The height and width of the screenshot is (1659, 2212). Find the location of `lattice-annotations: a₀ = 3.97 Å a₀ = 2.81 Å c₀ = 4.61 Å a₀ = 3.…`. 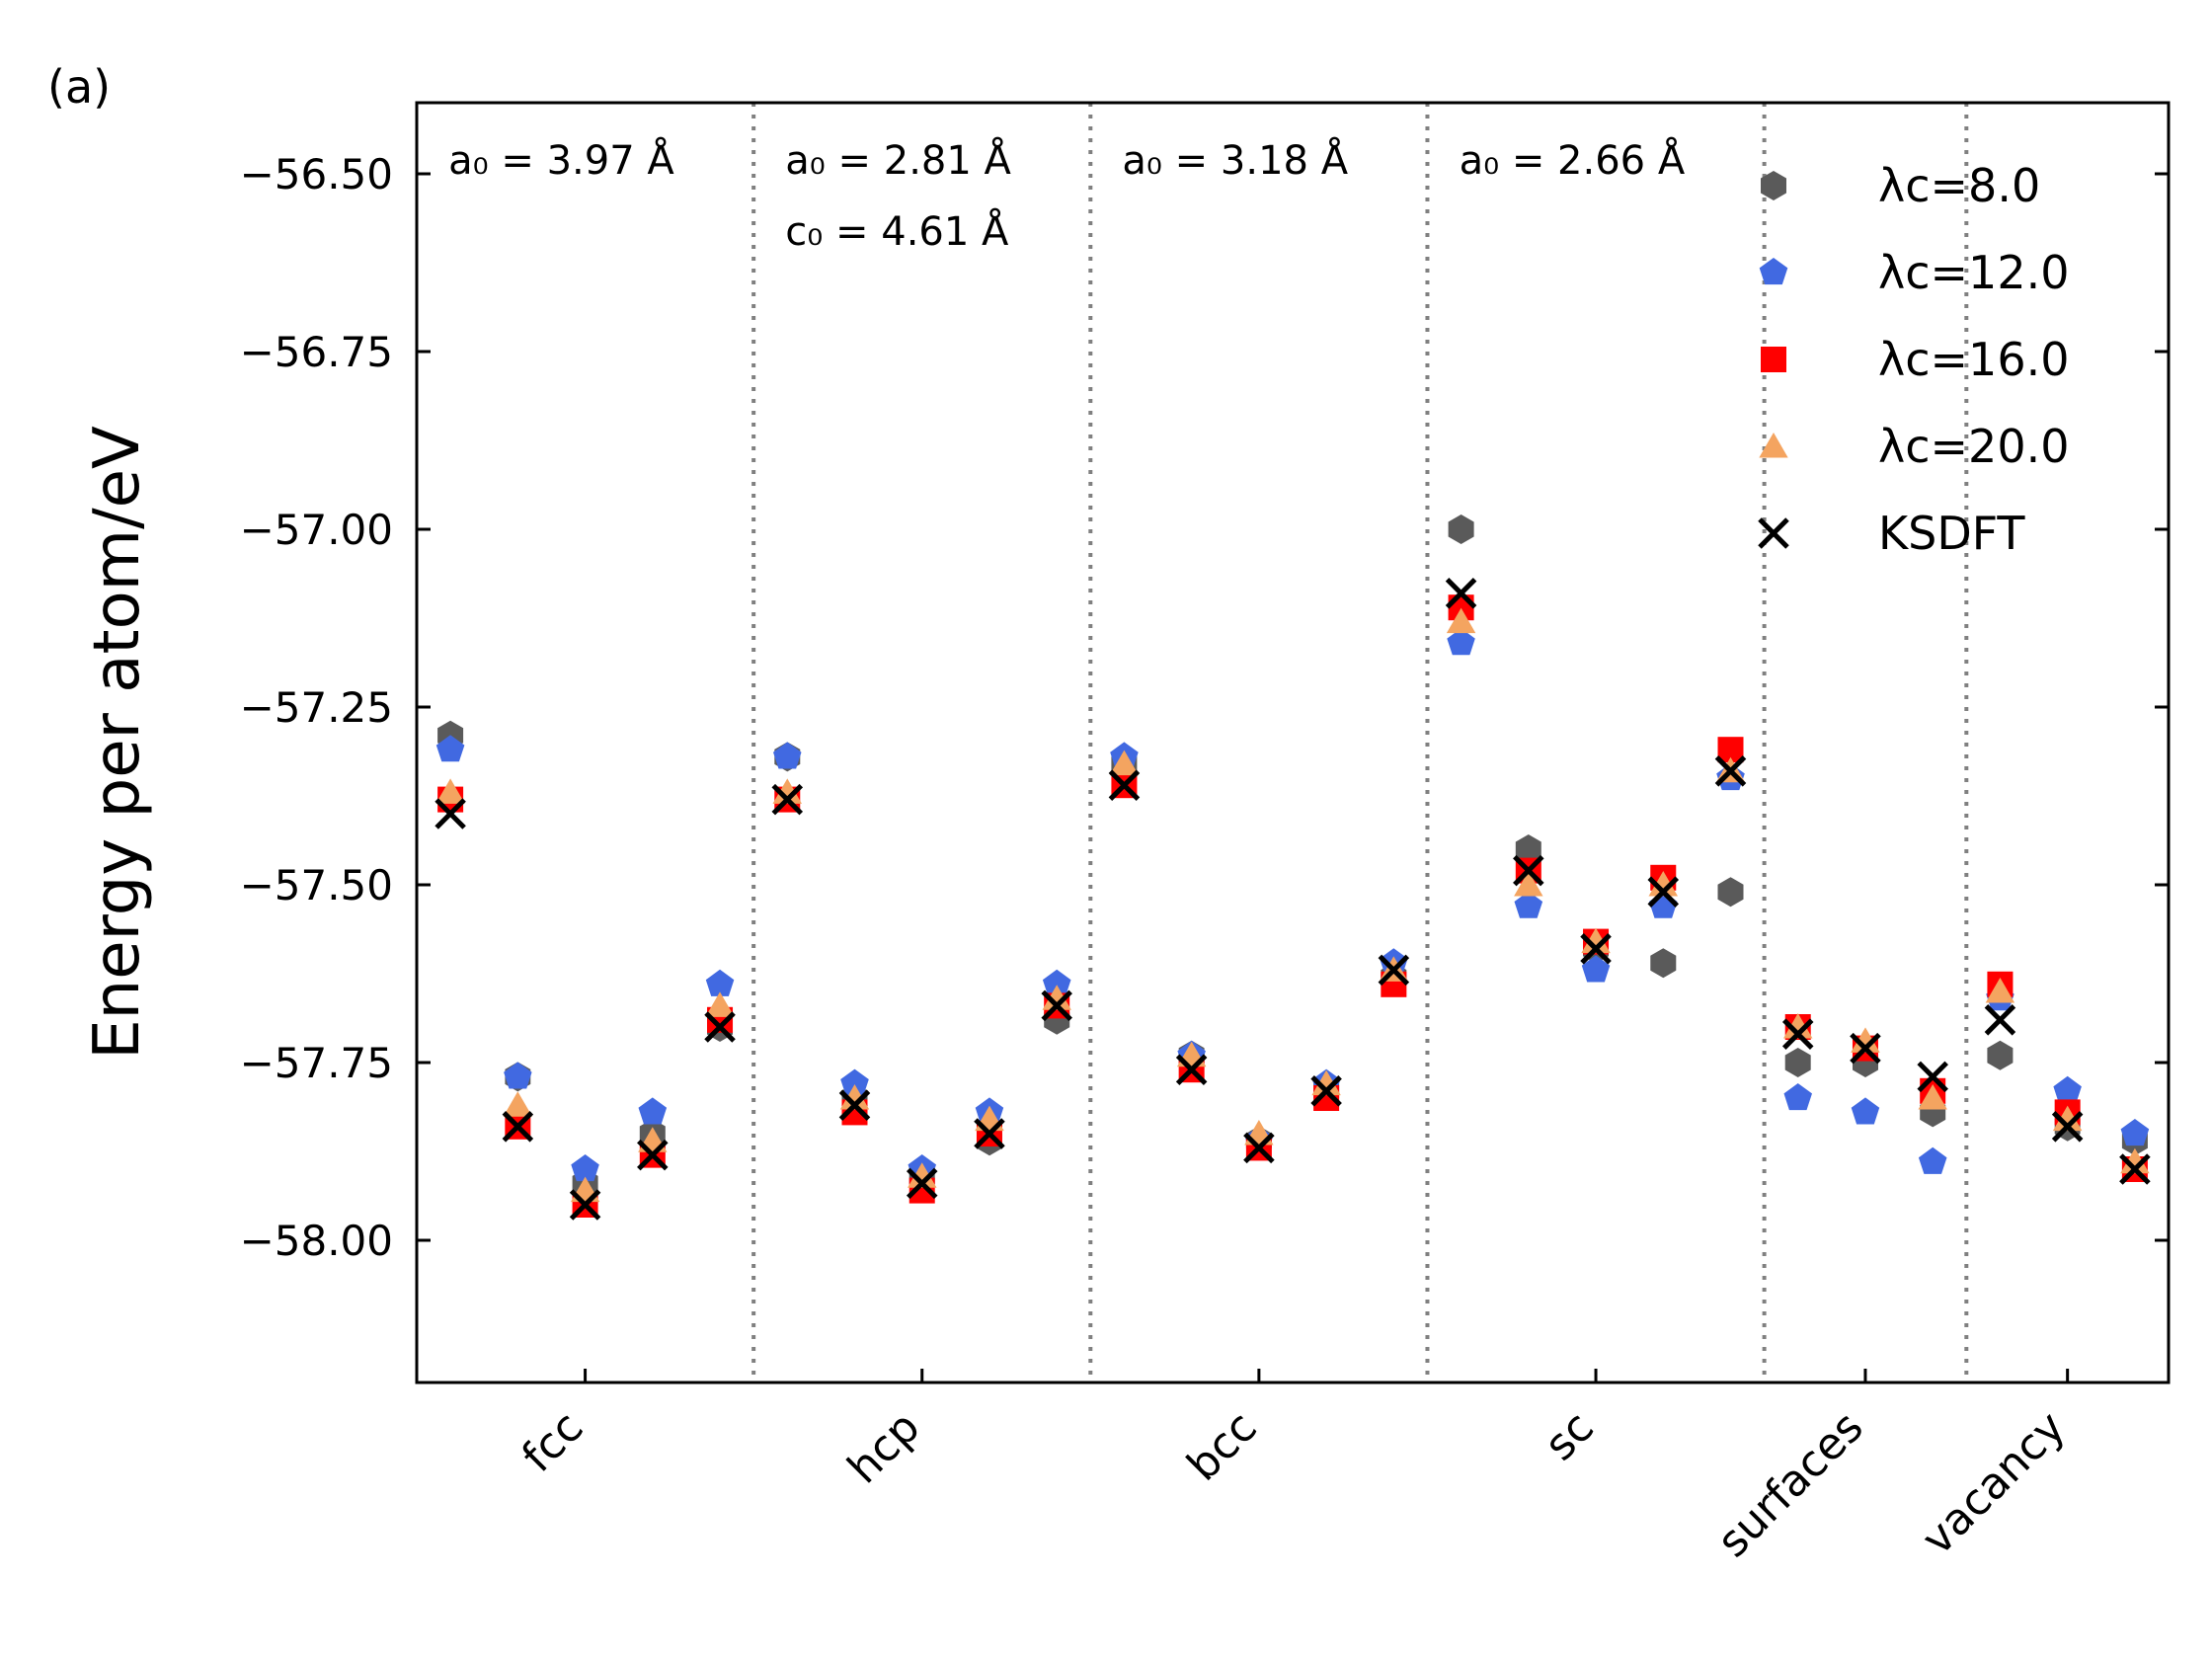

lattice-annotations: a₀ = 3.97 Å a₀ = 2.81 Å c₀ = 4.61 Å a₀ = 3.… is located at coordinates (1067, 196).